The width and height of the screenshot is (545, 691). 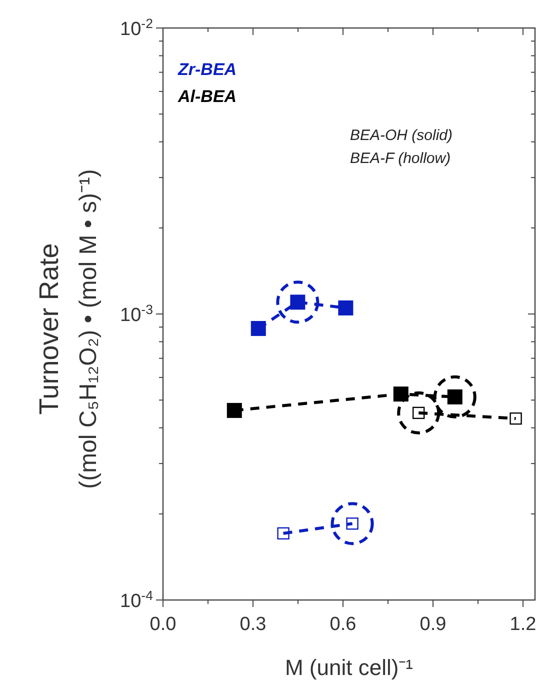 I want to click on x-tick-label: 0.0, so click(x=163, y=624).